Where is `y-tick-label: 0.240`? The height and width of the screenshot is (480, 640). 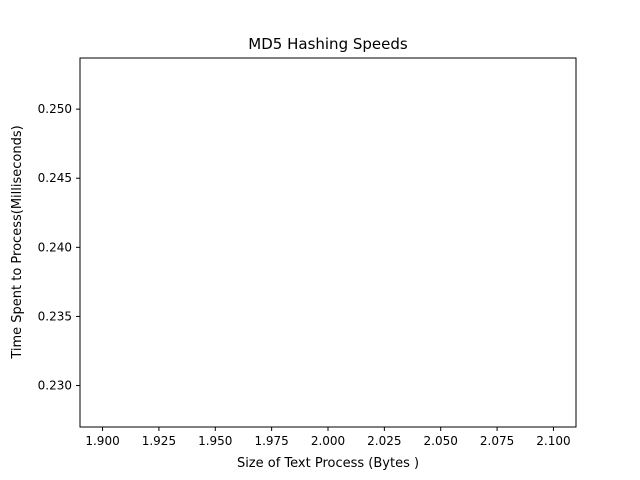 y-tick-label: 0.240 is located at coordinates (55, 247).